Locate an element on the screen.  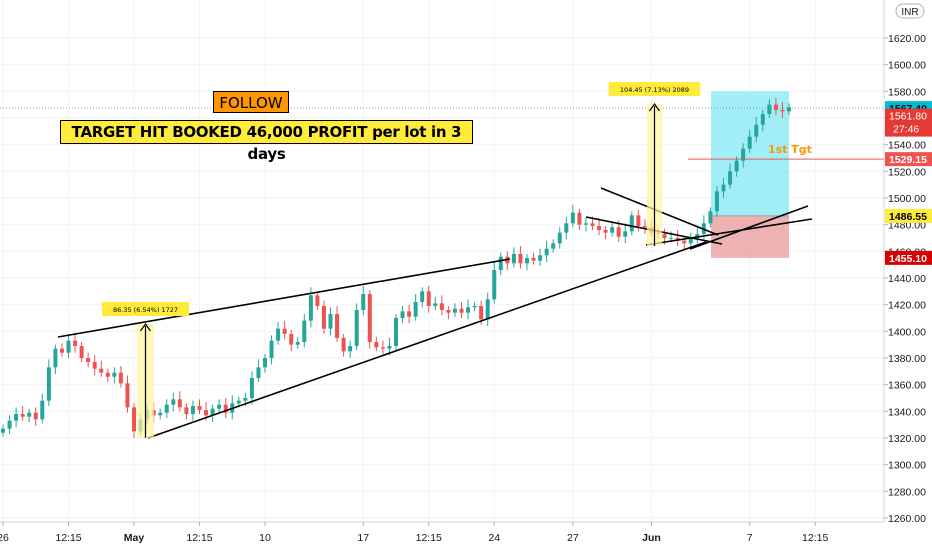
currency-label: INR is located at coordinates (909, 12).